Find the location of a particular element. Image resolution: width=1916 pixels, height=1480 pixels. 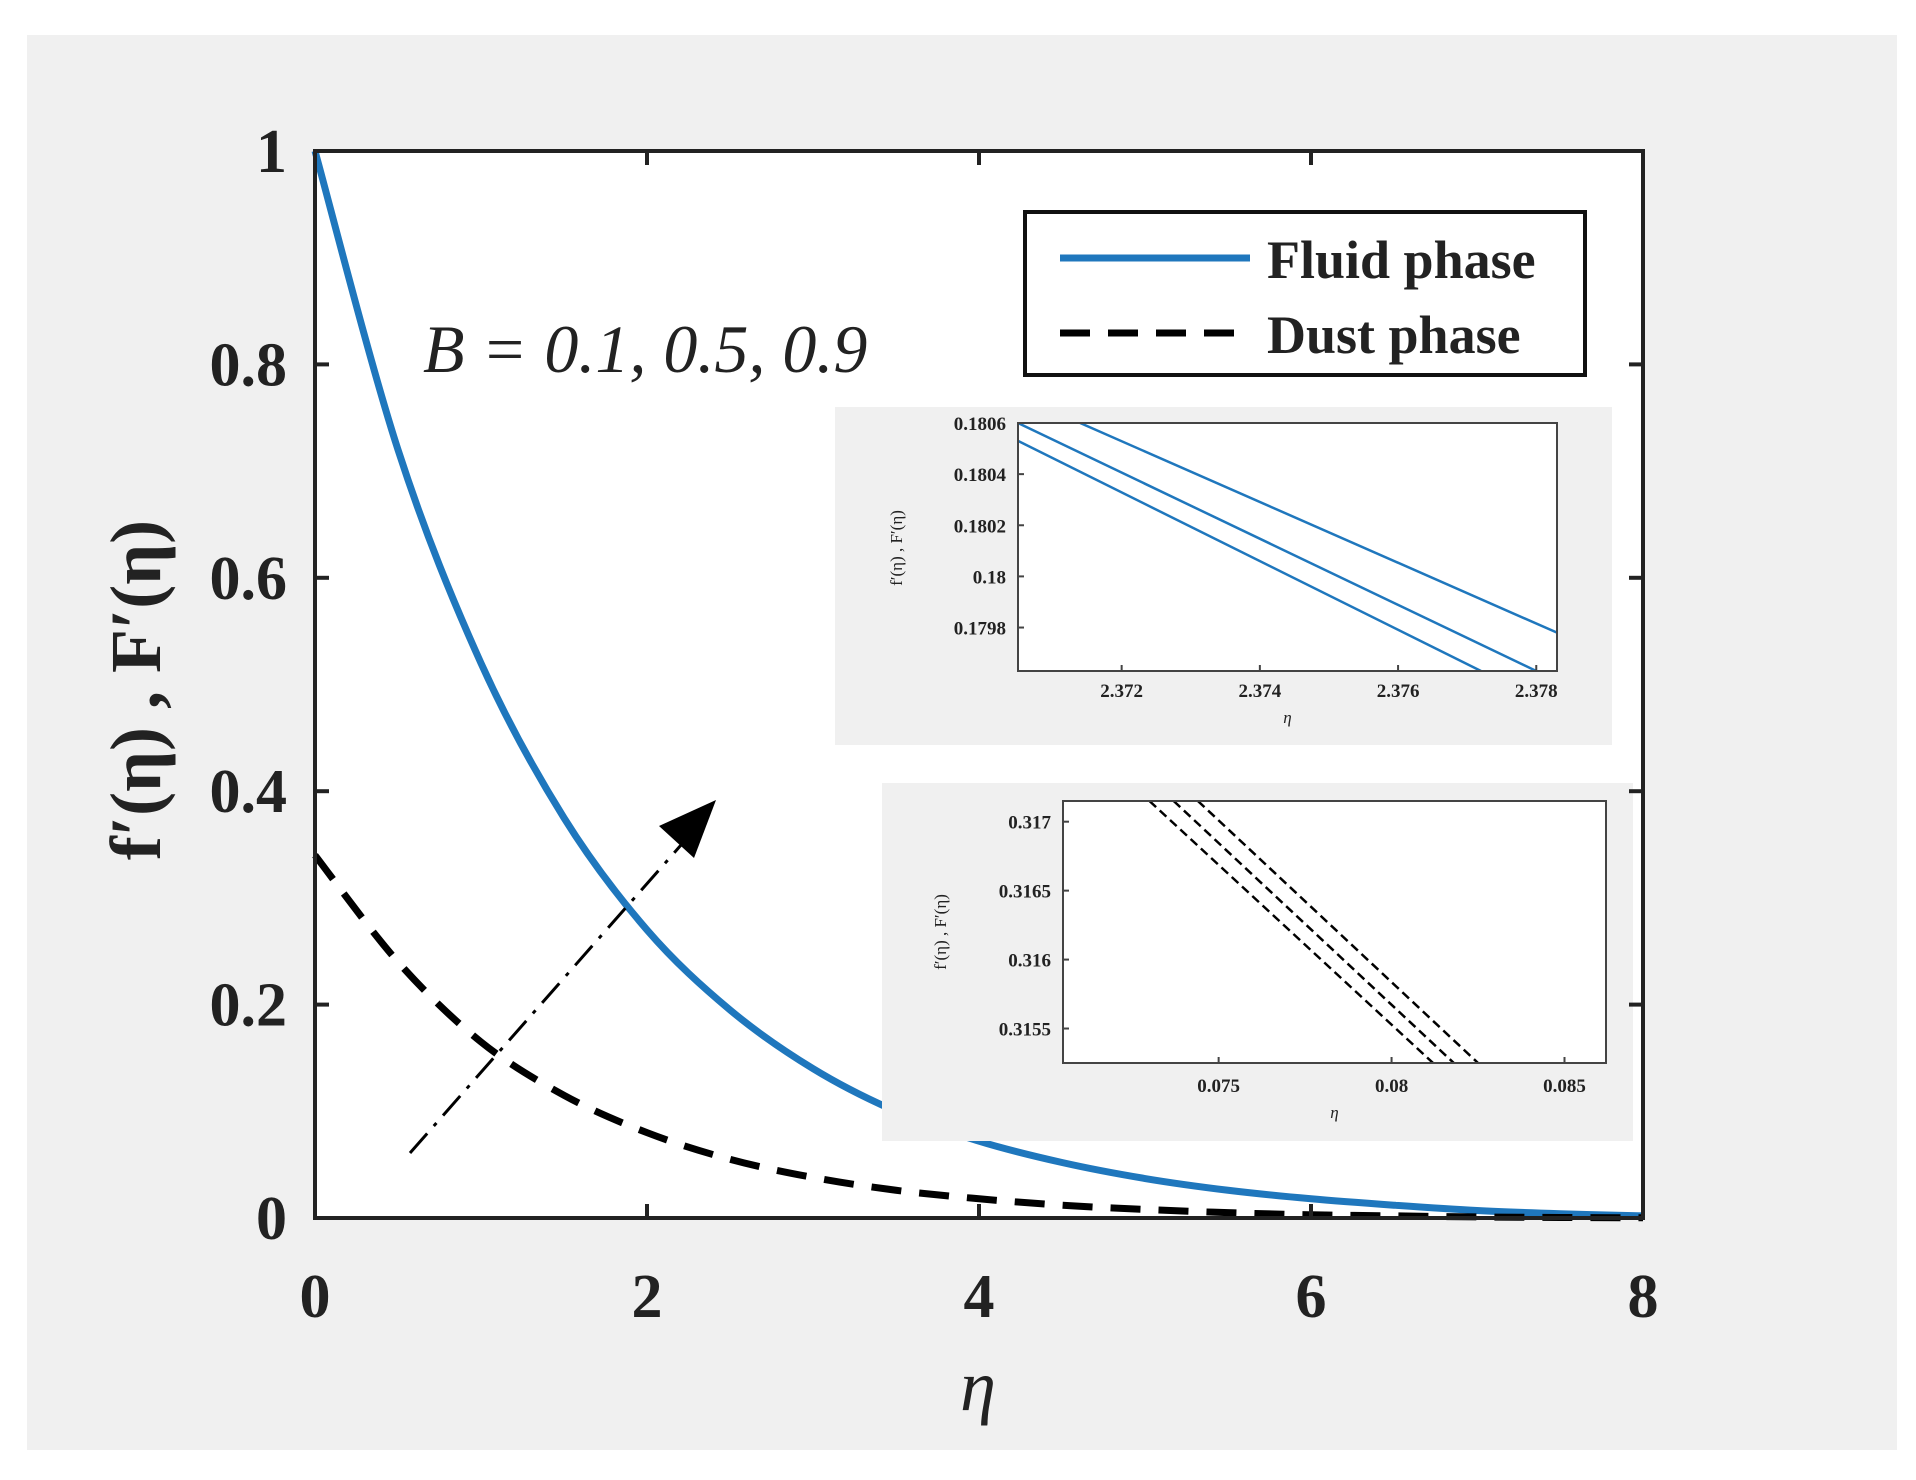

legend: Fluid phase Dust phase is located at coordinates (1305, 293).